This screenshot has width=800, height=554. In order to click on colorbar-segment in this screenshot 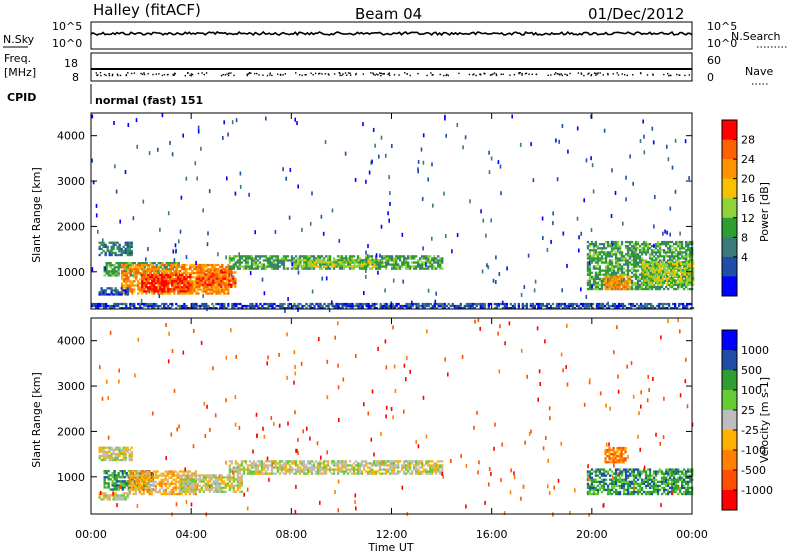, I will do `click(729, 227)`.